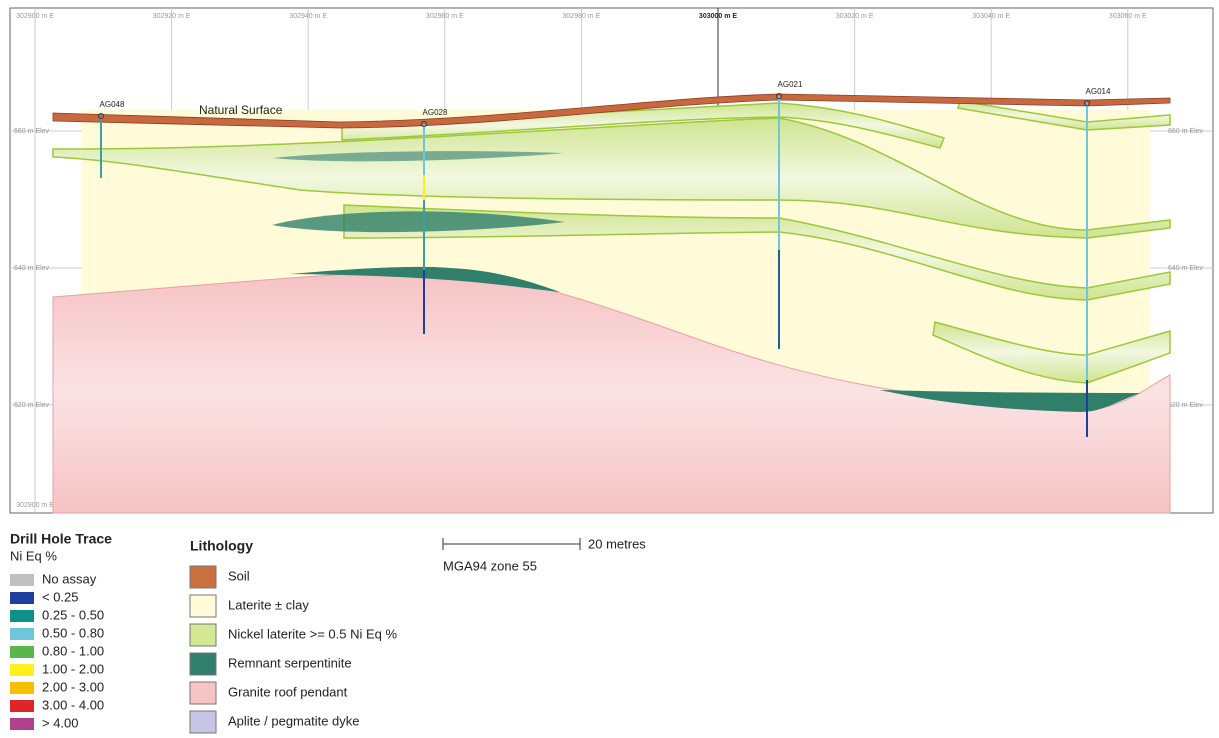 The width and height of the screenshot is (1219, 738). What do you see at coordinates (73, 650) in the screenshot?
I see `legend-label: 0.80 - 1.00` at bounding box center [73, 650].